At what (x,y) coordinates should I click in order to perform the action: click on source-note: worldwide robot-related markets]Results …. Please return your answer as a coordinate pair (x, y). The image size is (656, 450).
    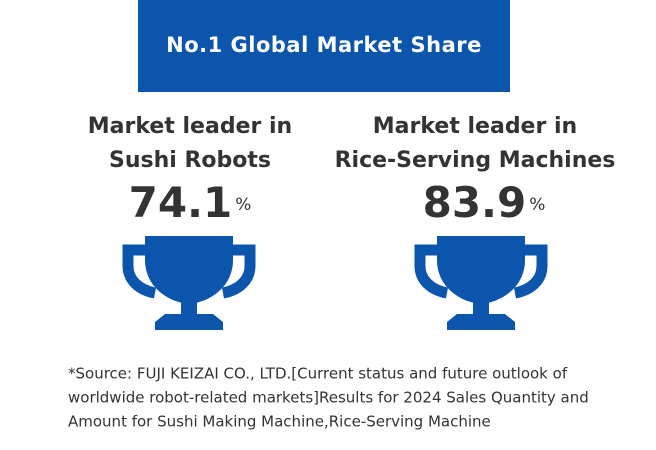
    Looking at the image, I should click on (328, 398).